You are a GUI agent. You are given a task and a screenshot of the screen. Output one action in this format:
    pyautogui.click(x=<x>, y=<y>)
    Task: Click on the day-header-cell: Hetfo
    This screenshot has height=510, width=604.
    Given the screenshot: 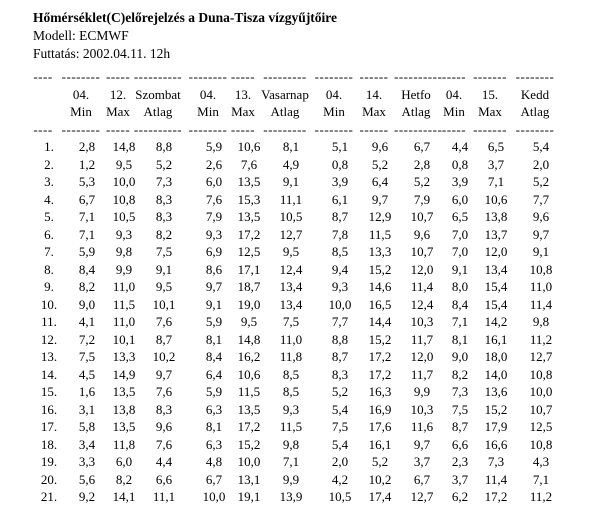 What is the action you would take?
    pyautogui.click(x=416, y=94)
    